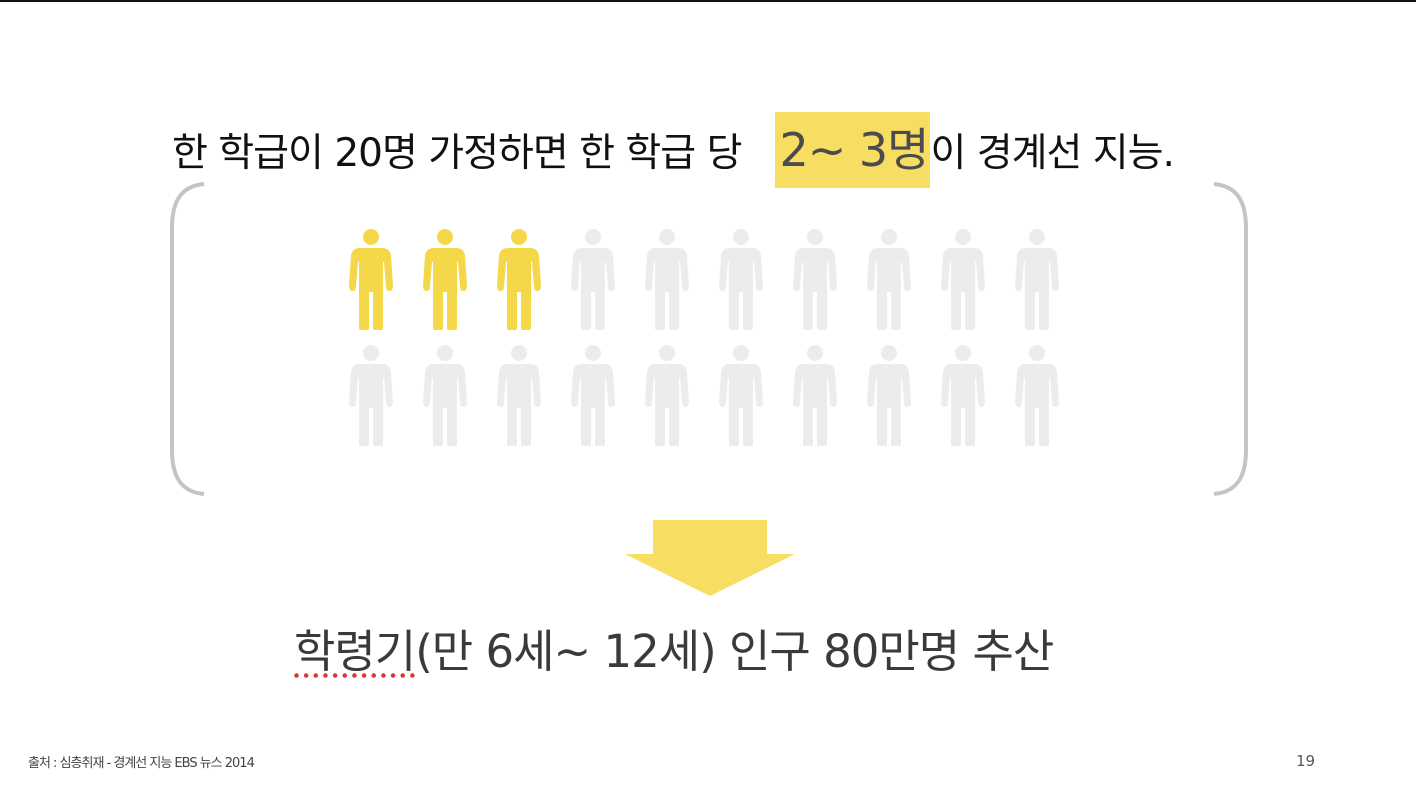 The height and width of the screenshot is (798, 1416). I want to click on people-grid, so click(711, 338).